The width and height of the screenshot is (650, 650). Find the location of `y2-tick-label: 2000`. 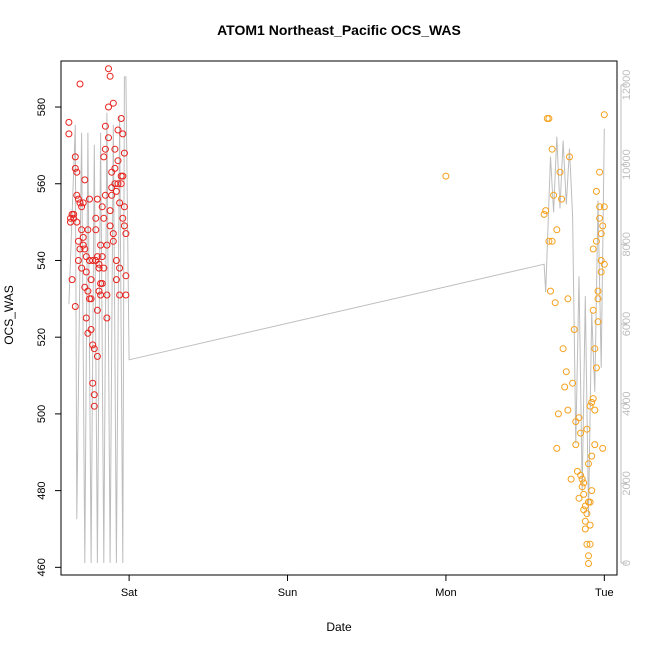

y2-tick-label: 2000 is located at coordinates (627, 483).